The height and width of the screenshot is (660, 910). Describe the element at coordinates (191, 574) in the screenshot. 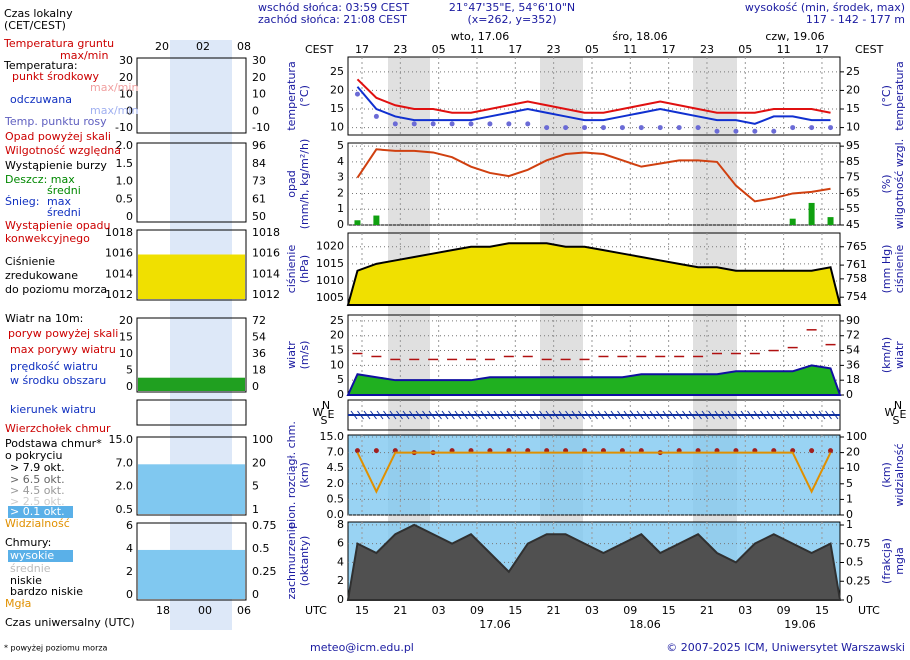

I see `thumb-fill` at that location.